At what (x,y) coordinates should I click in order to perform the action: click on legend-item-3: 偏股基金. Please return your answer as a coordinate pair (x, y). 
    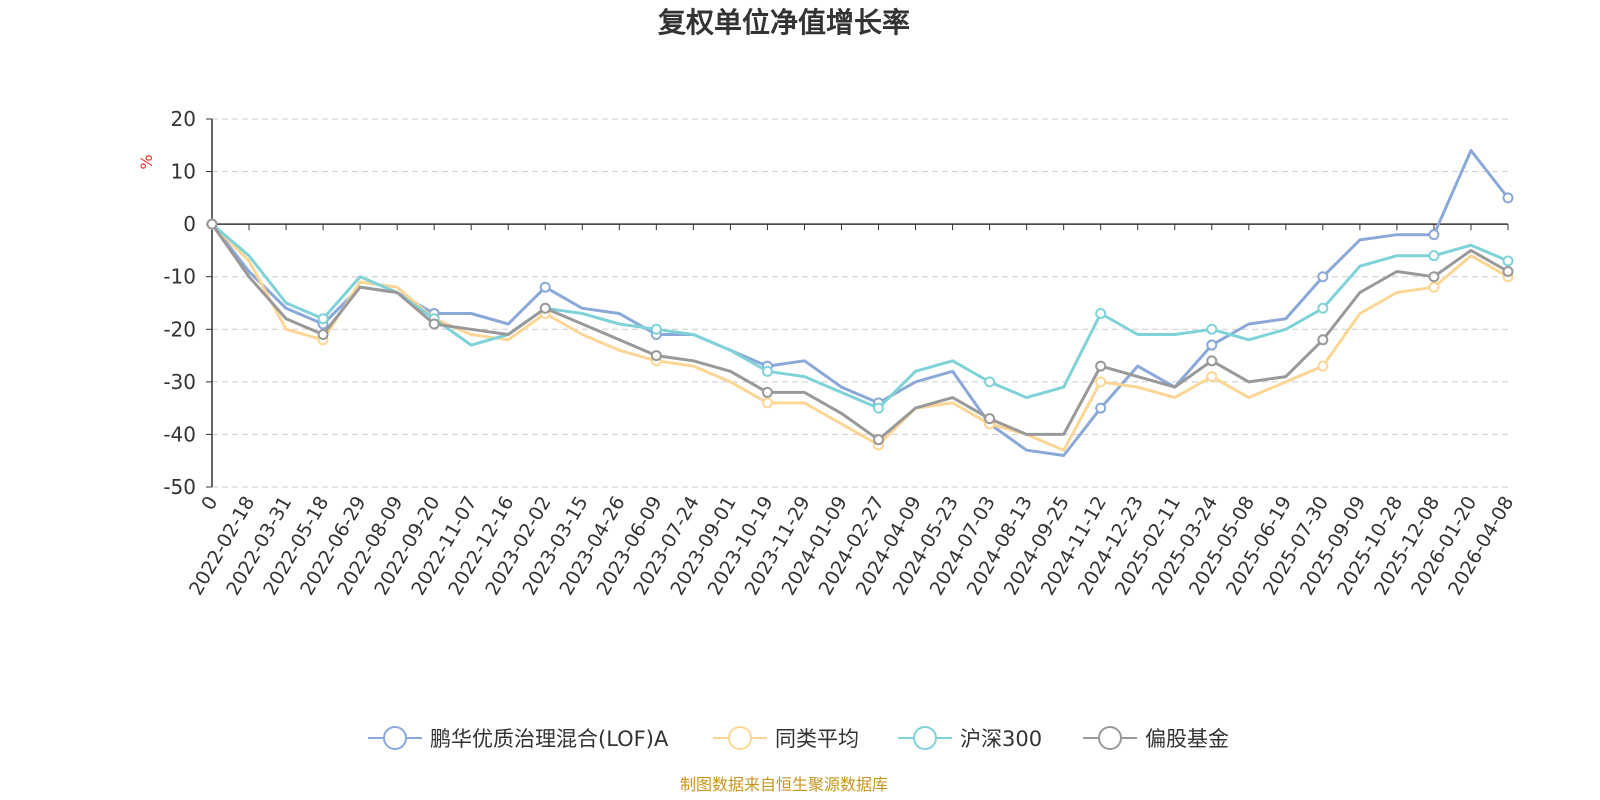
    Looking at the image, I should click on (1156, 738).